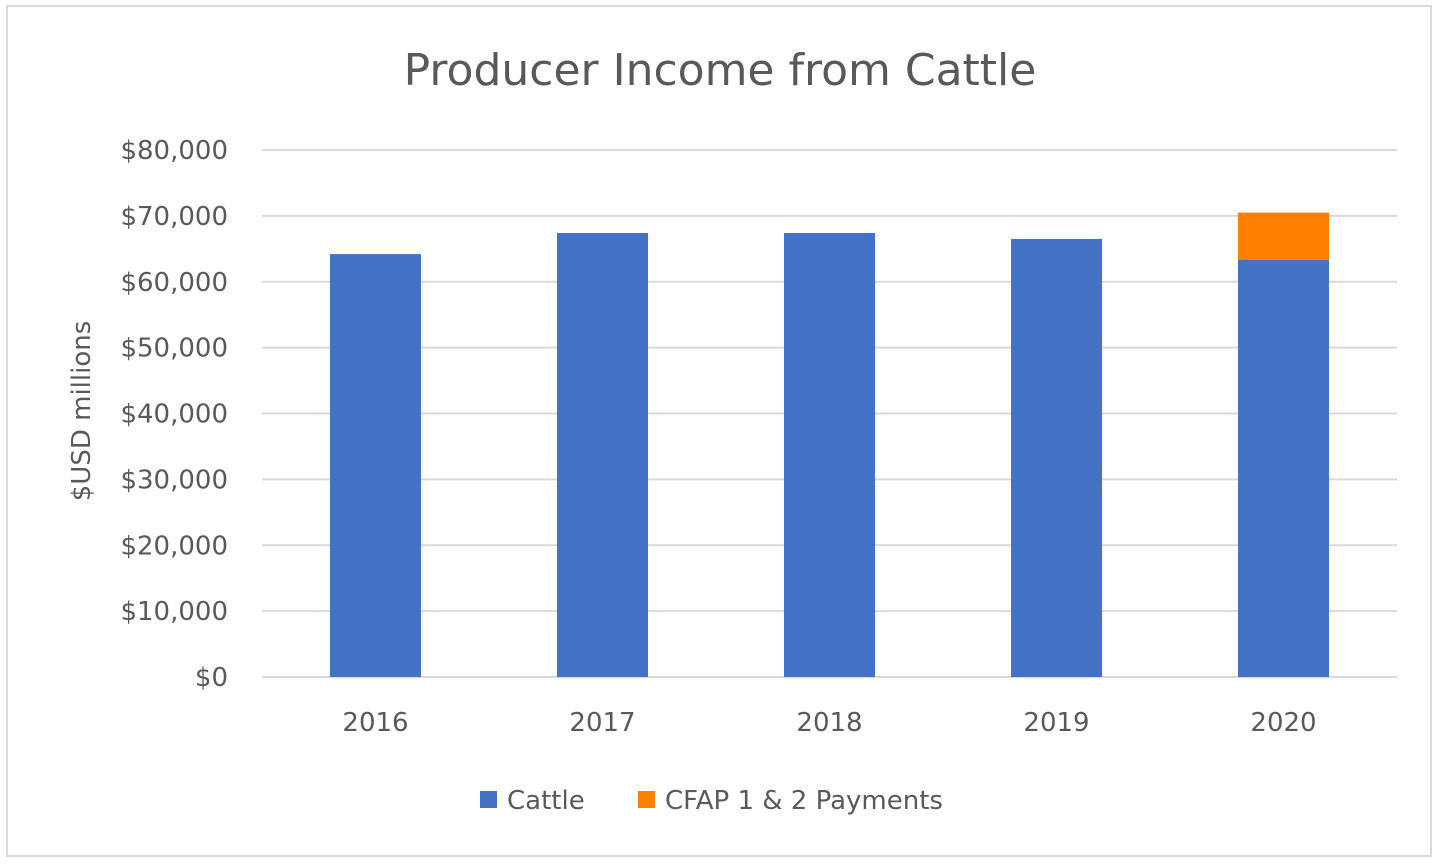 This screenshot has width=1440, height=868. What do you see at coordinates (602, 723) in the screenshot?
I see `x-tick-label: 2017` at bounding box center [602, 723].